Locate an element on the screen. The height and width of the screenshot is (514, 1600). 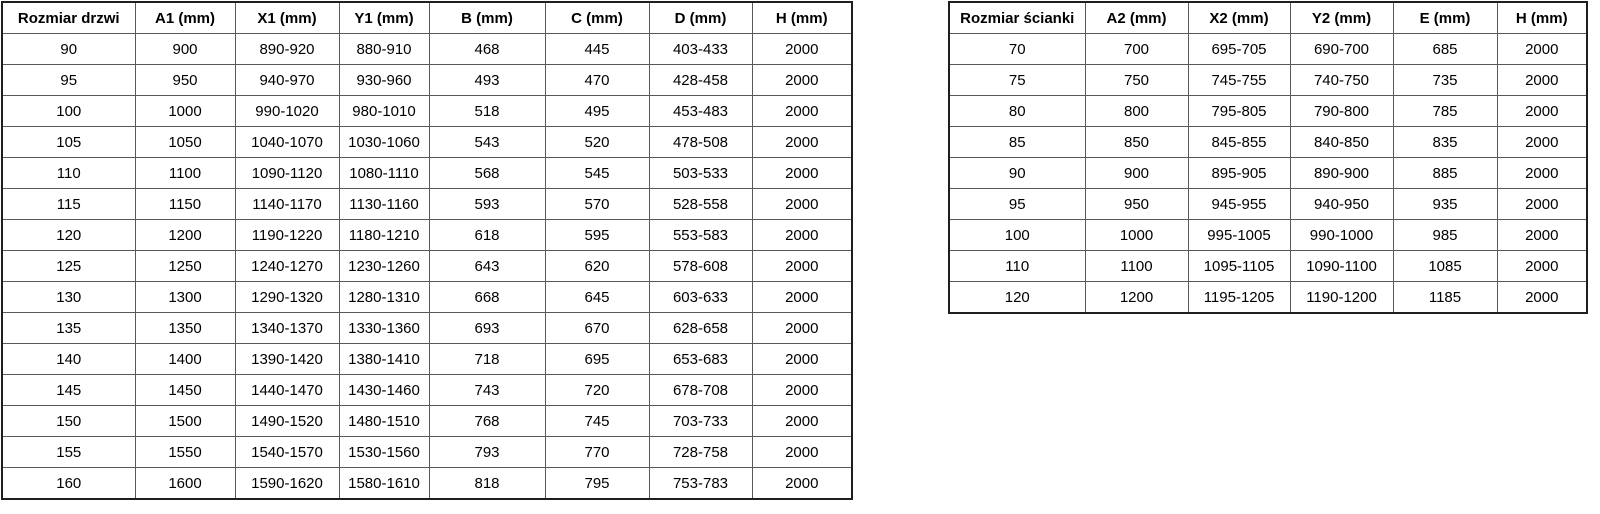
table-cell: 520 is located at coordinates (597, 142).